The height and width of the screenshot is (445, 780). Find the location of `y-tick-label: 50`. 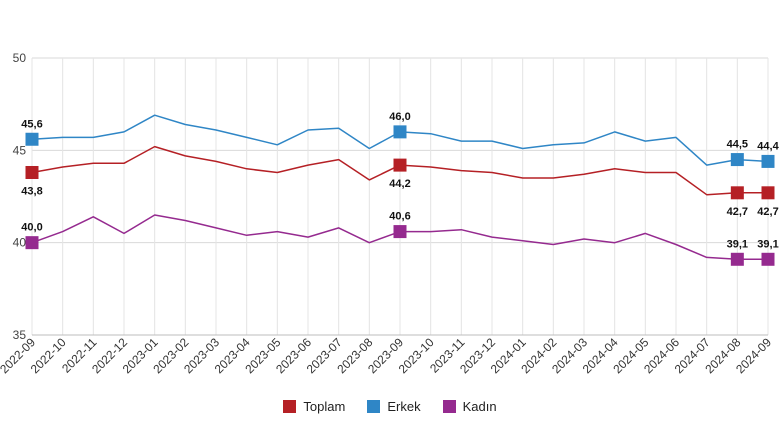

y-tick-label: 50 is located at coordinates (20, 58).